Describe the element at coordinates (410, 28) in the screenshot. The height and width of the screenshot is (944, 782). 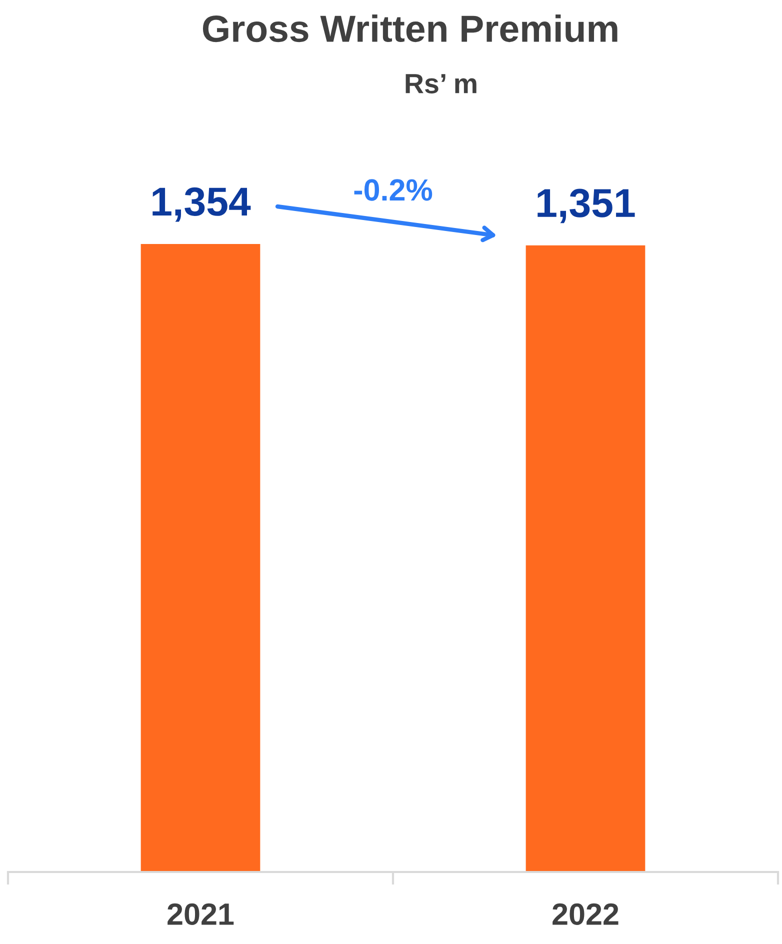
I see `chart-title: Gross Written Premium` at that location.